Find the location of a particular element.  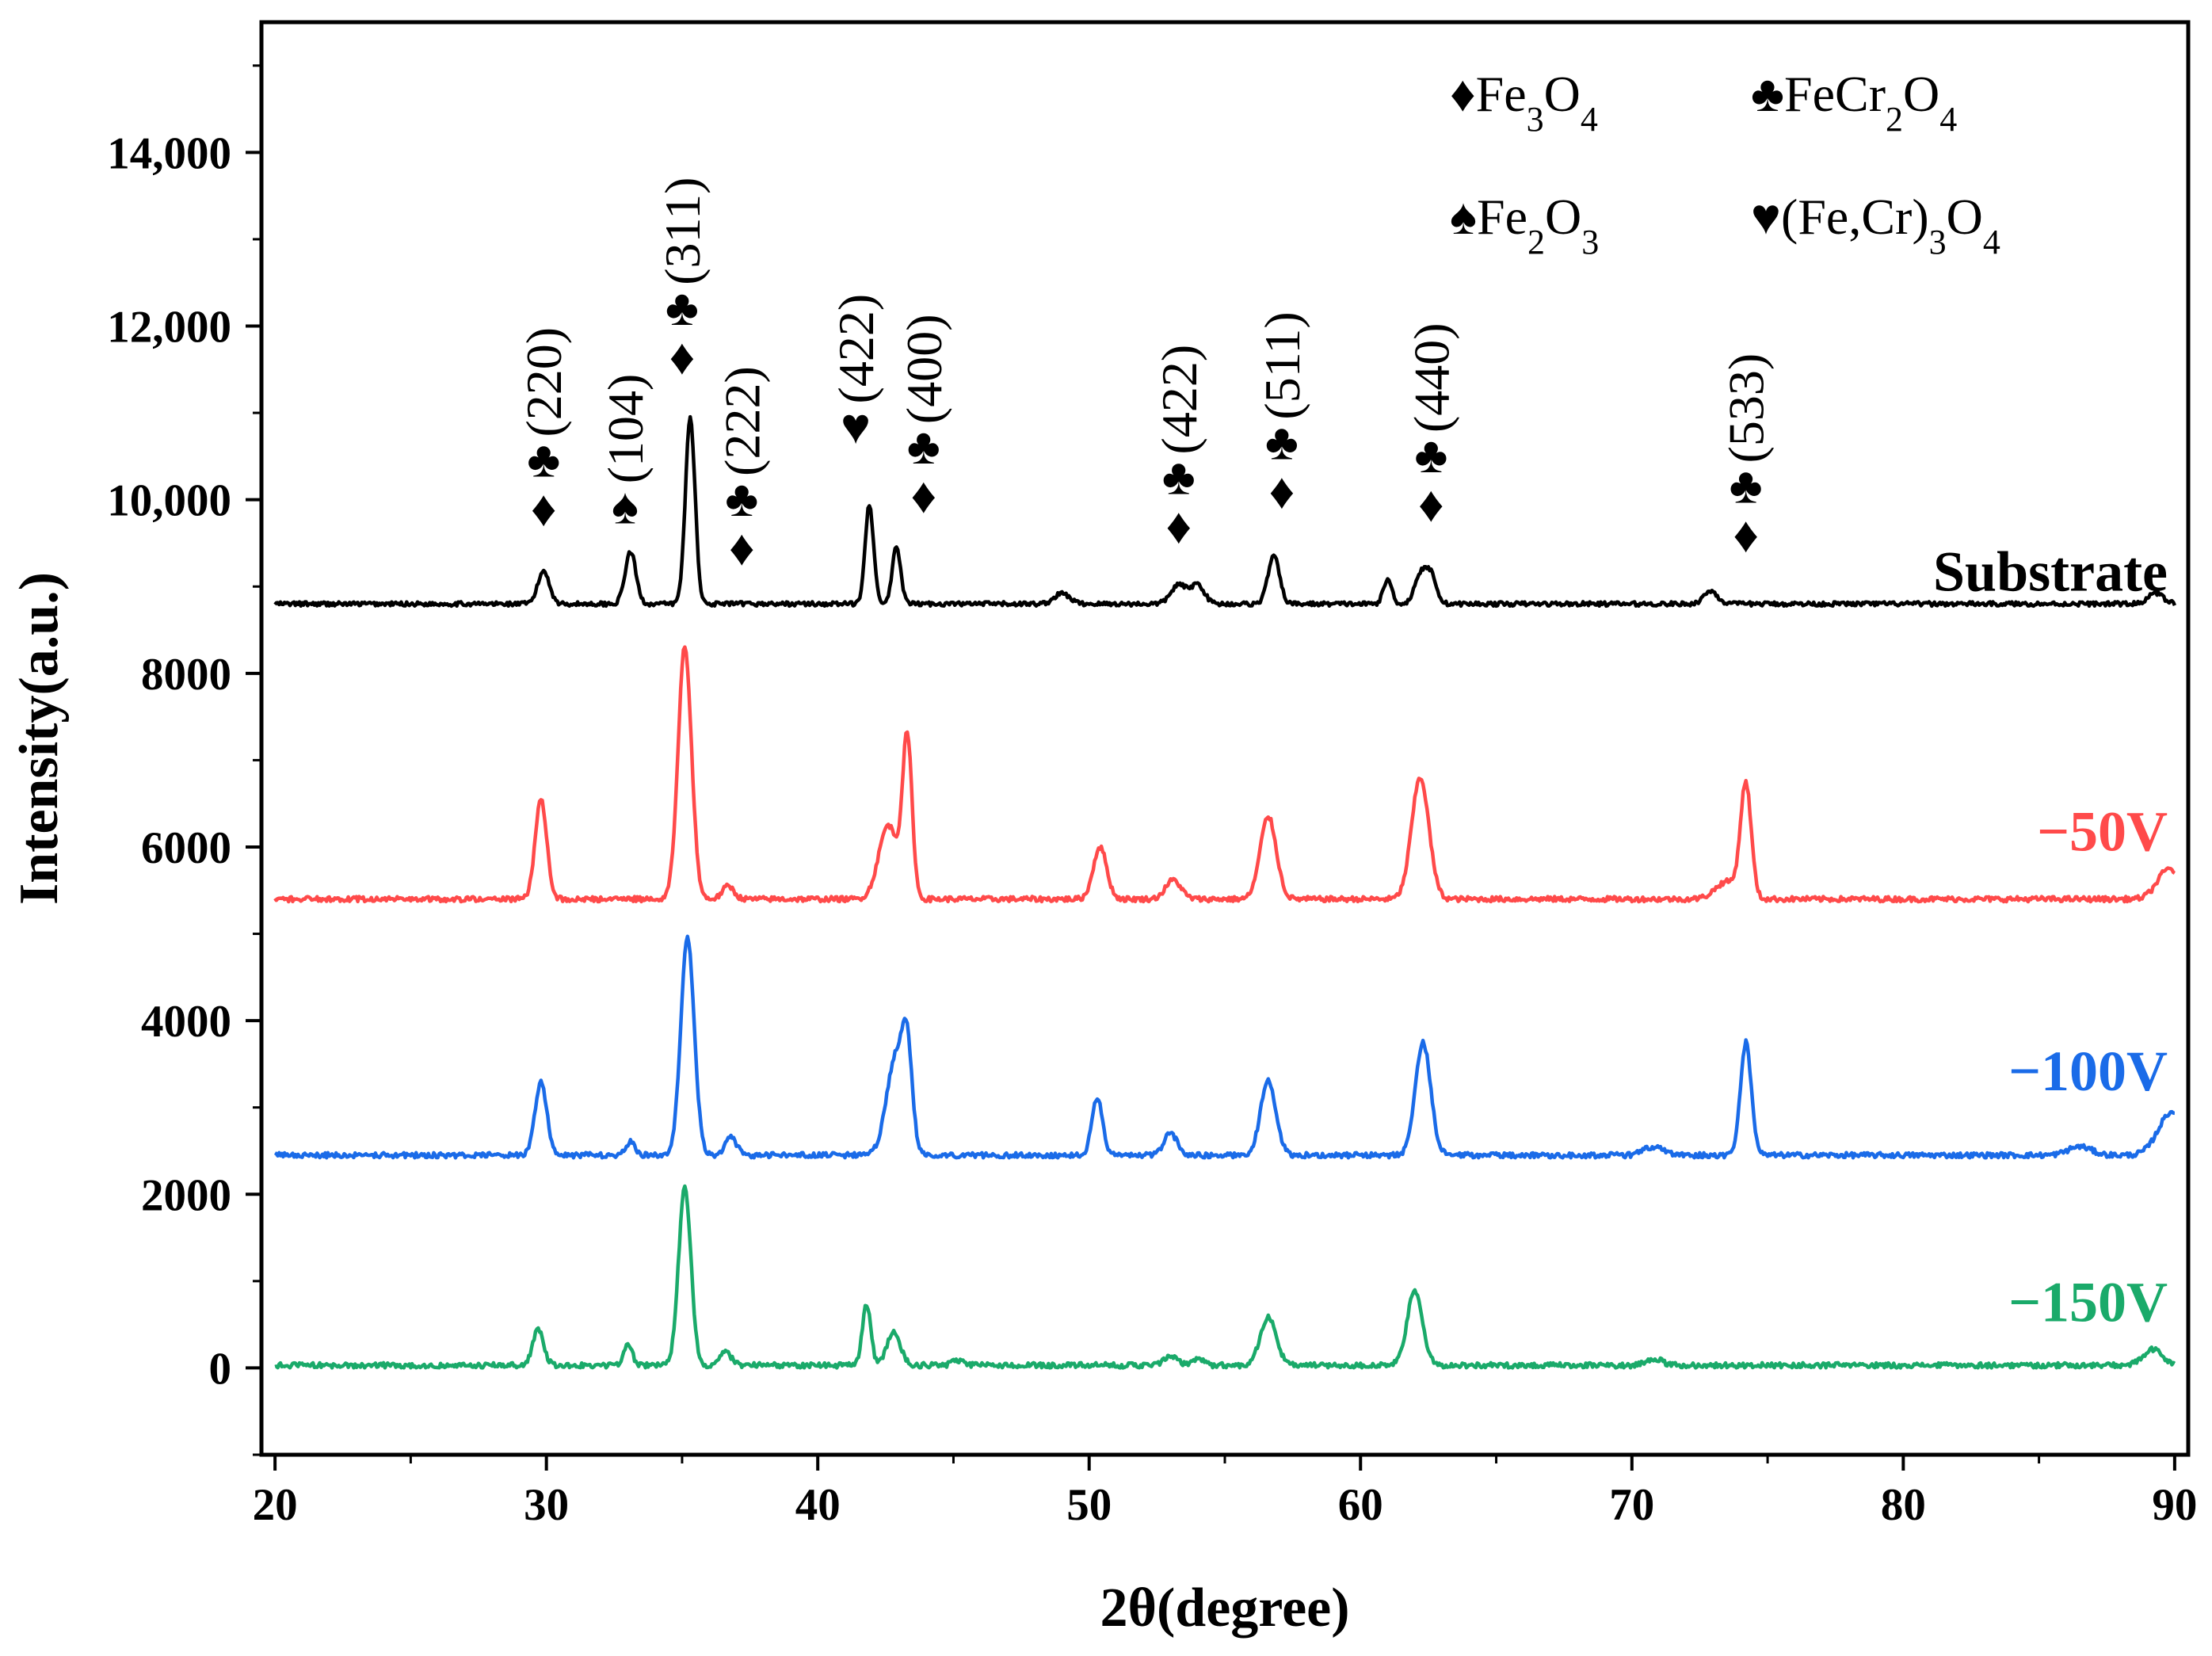

legend-symbol: ♣ is located at coordinates (1767, 94).